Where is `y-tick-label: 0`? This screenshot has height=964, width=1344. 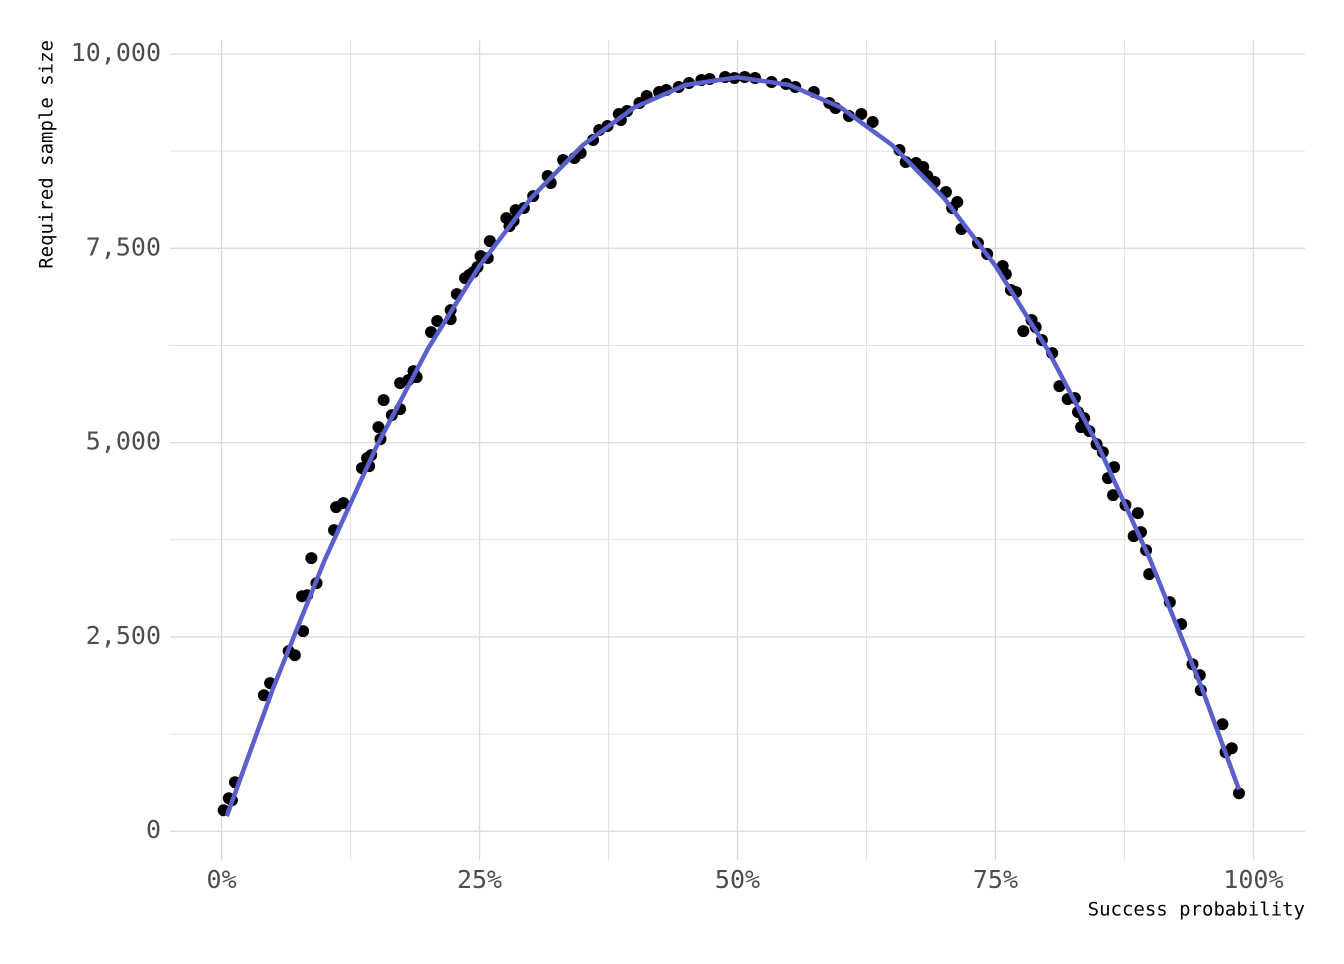
y-tick-label: 0 is located at coordinates (153, 829).